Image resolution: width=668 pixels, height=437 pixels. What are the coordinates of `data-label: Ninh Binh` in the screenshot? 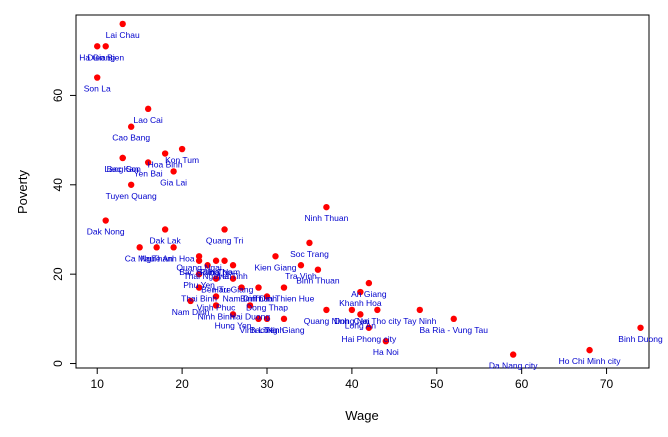 It's located at (216, 316).